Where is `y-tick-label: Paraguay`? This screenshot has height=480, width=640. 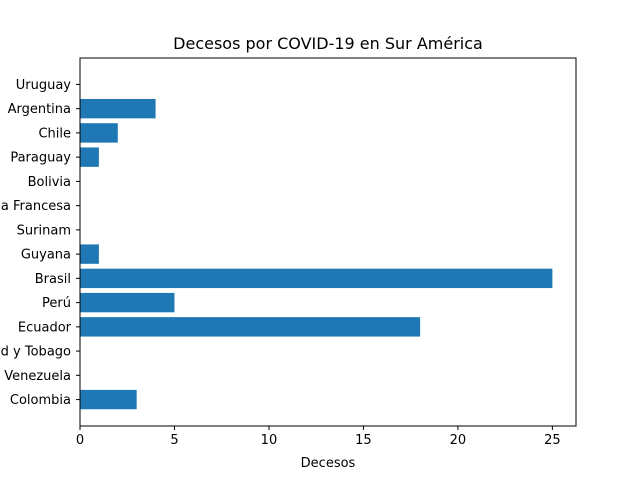
y-tick-label: Paraguay is located at coordinates (40, 158).